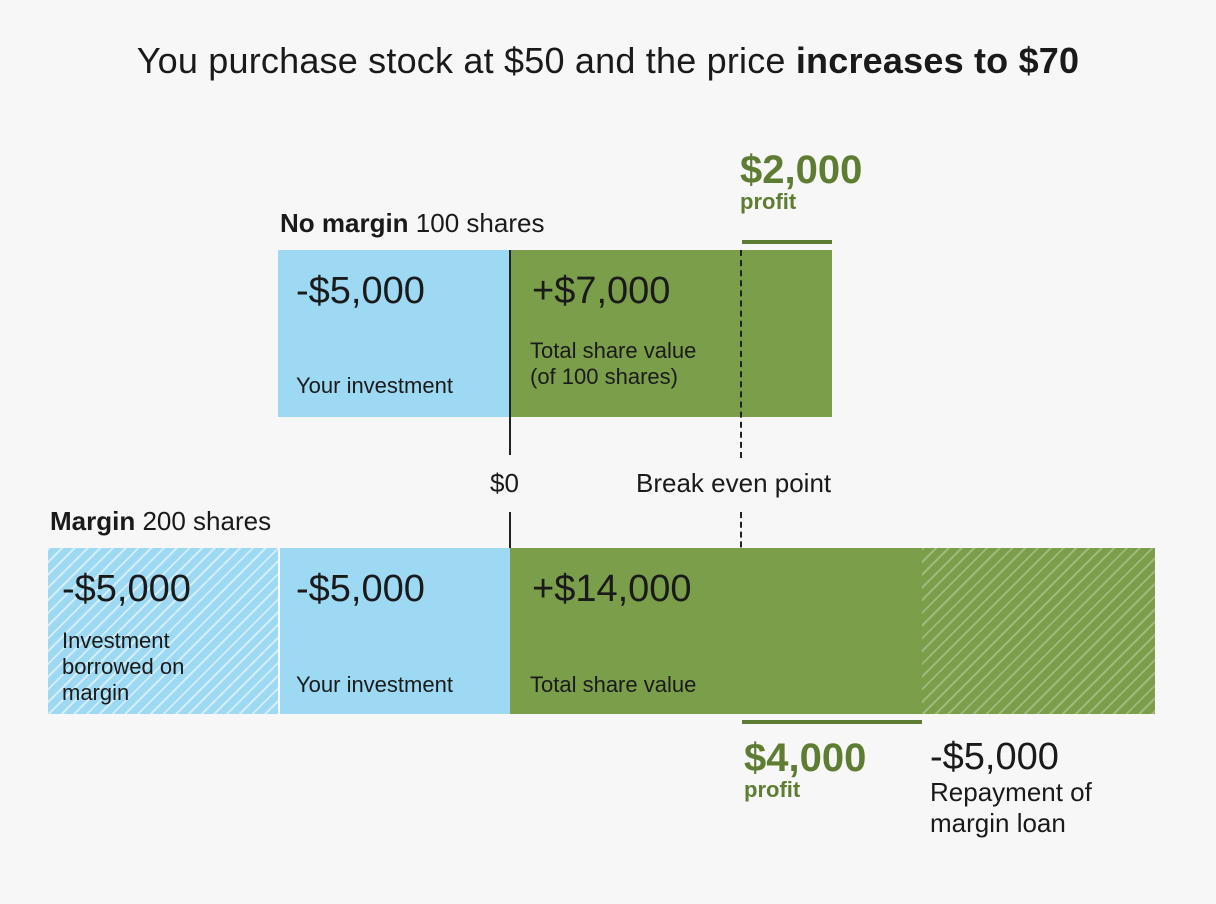 Image resolution: width=1216 pixels, height=904 pixels. Describe the element at coordinates (93, 521) in the screenshot. I see `margin-label-bold: Margin` at that location.